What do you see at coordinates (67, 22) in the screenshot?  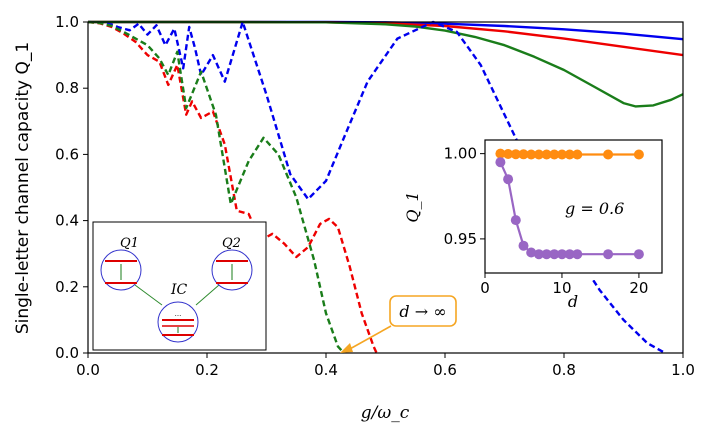 I see `main-y-tick-label: 1.0` at bounding box center [67, 22].